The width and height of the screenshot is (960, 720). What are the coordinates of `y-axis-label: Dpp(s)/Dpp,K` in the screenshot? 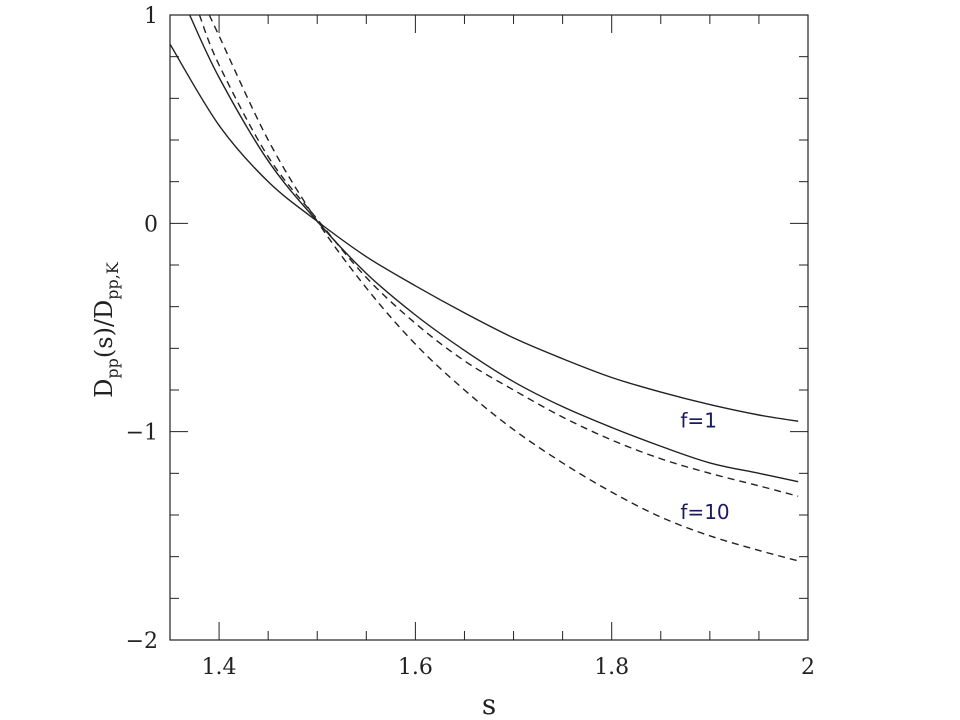 It's located at (106, 329).